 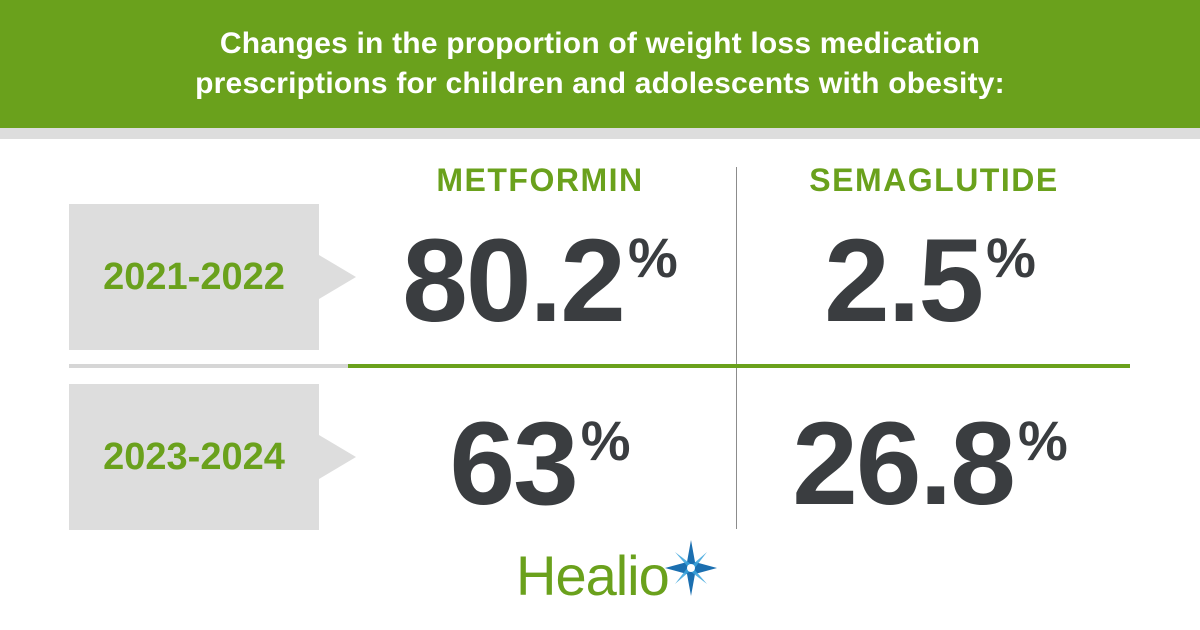 I want to click on star-burst-icon, so click(x=691, y=568).